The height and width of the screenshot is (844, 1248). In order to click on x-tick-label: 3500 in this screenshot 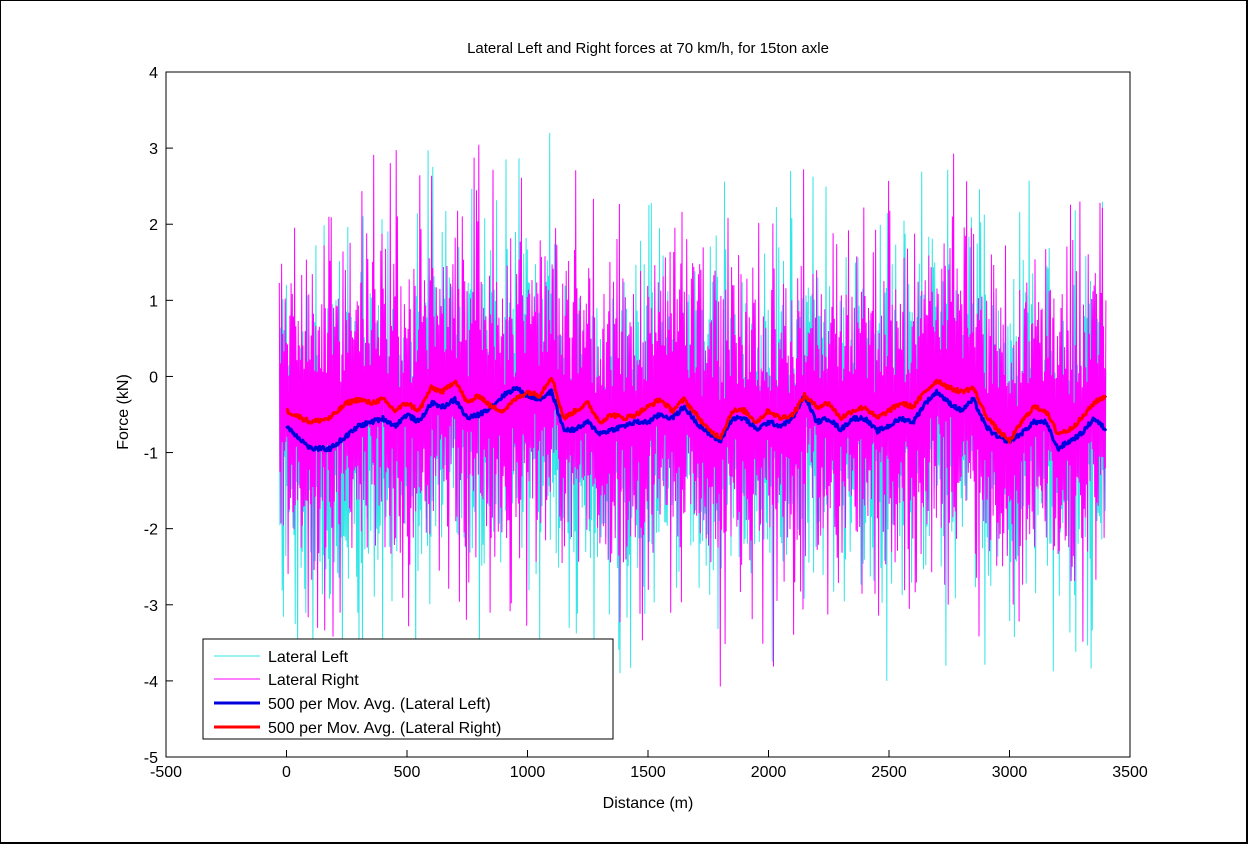, I will do `click(1130, 772)`.